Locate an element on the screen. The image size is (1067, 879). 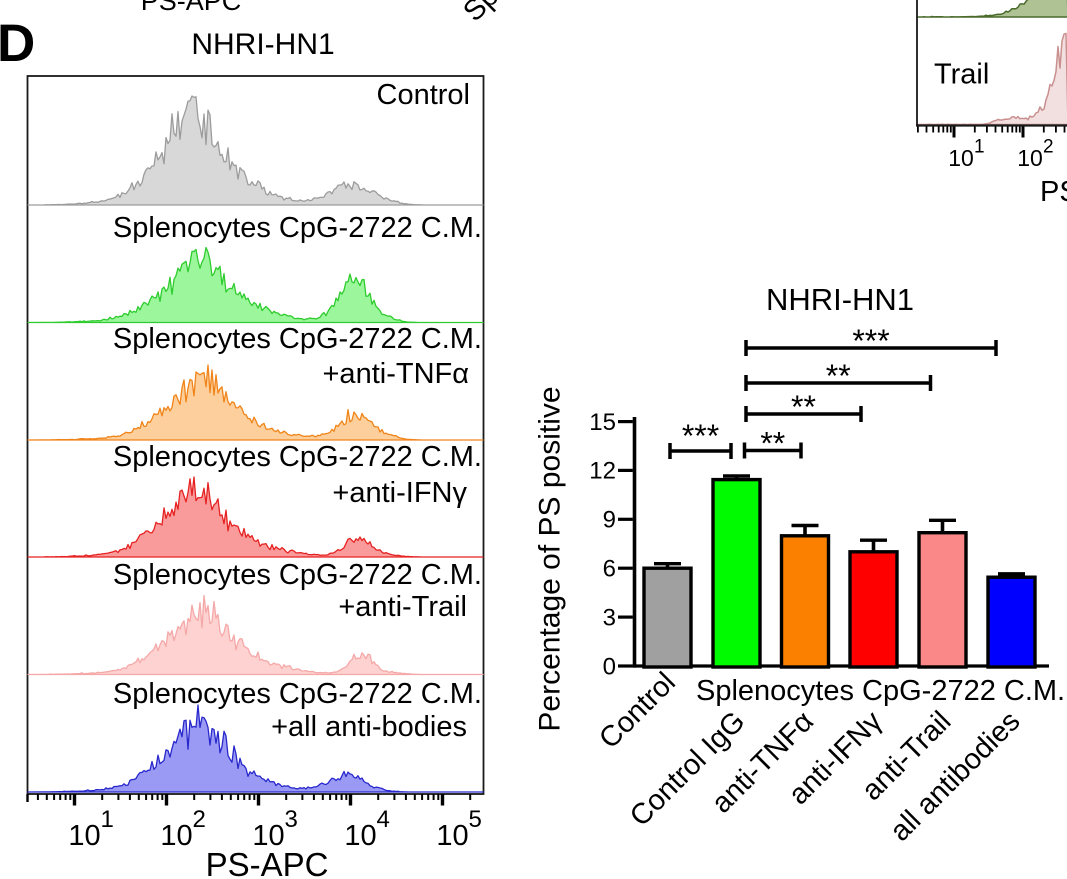
svg-text: +anti-Trail is located at coordinates (402, 607).